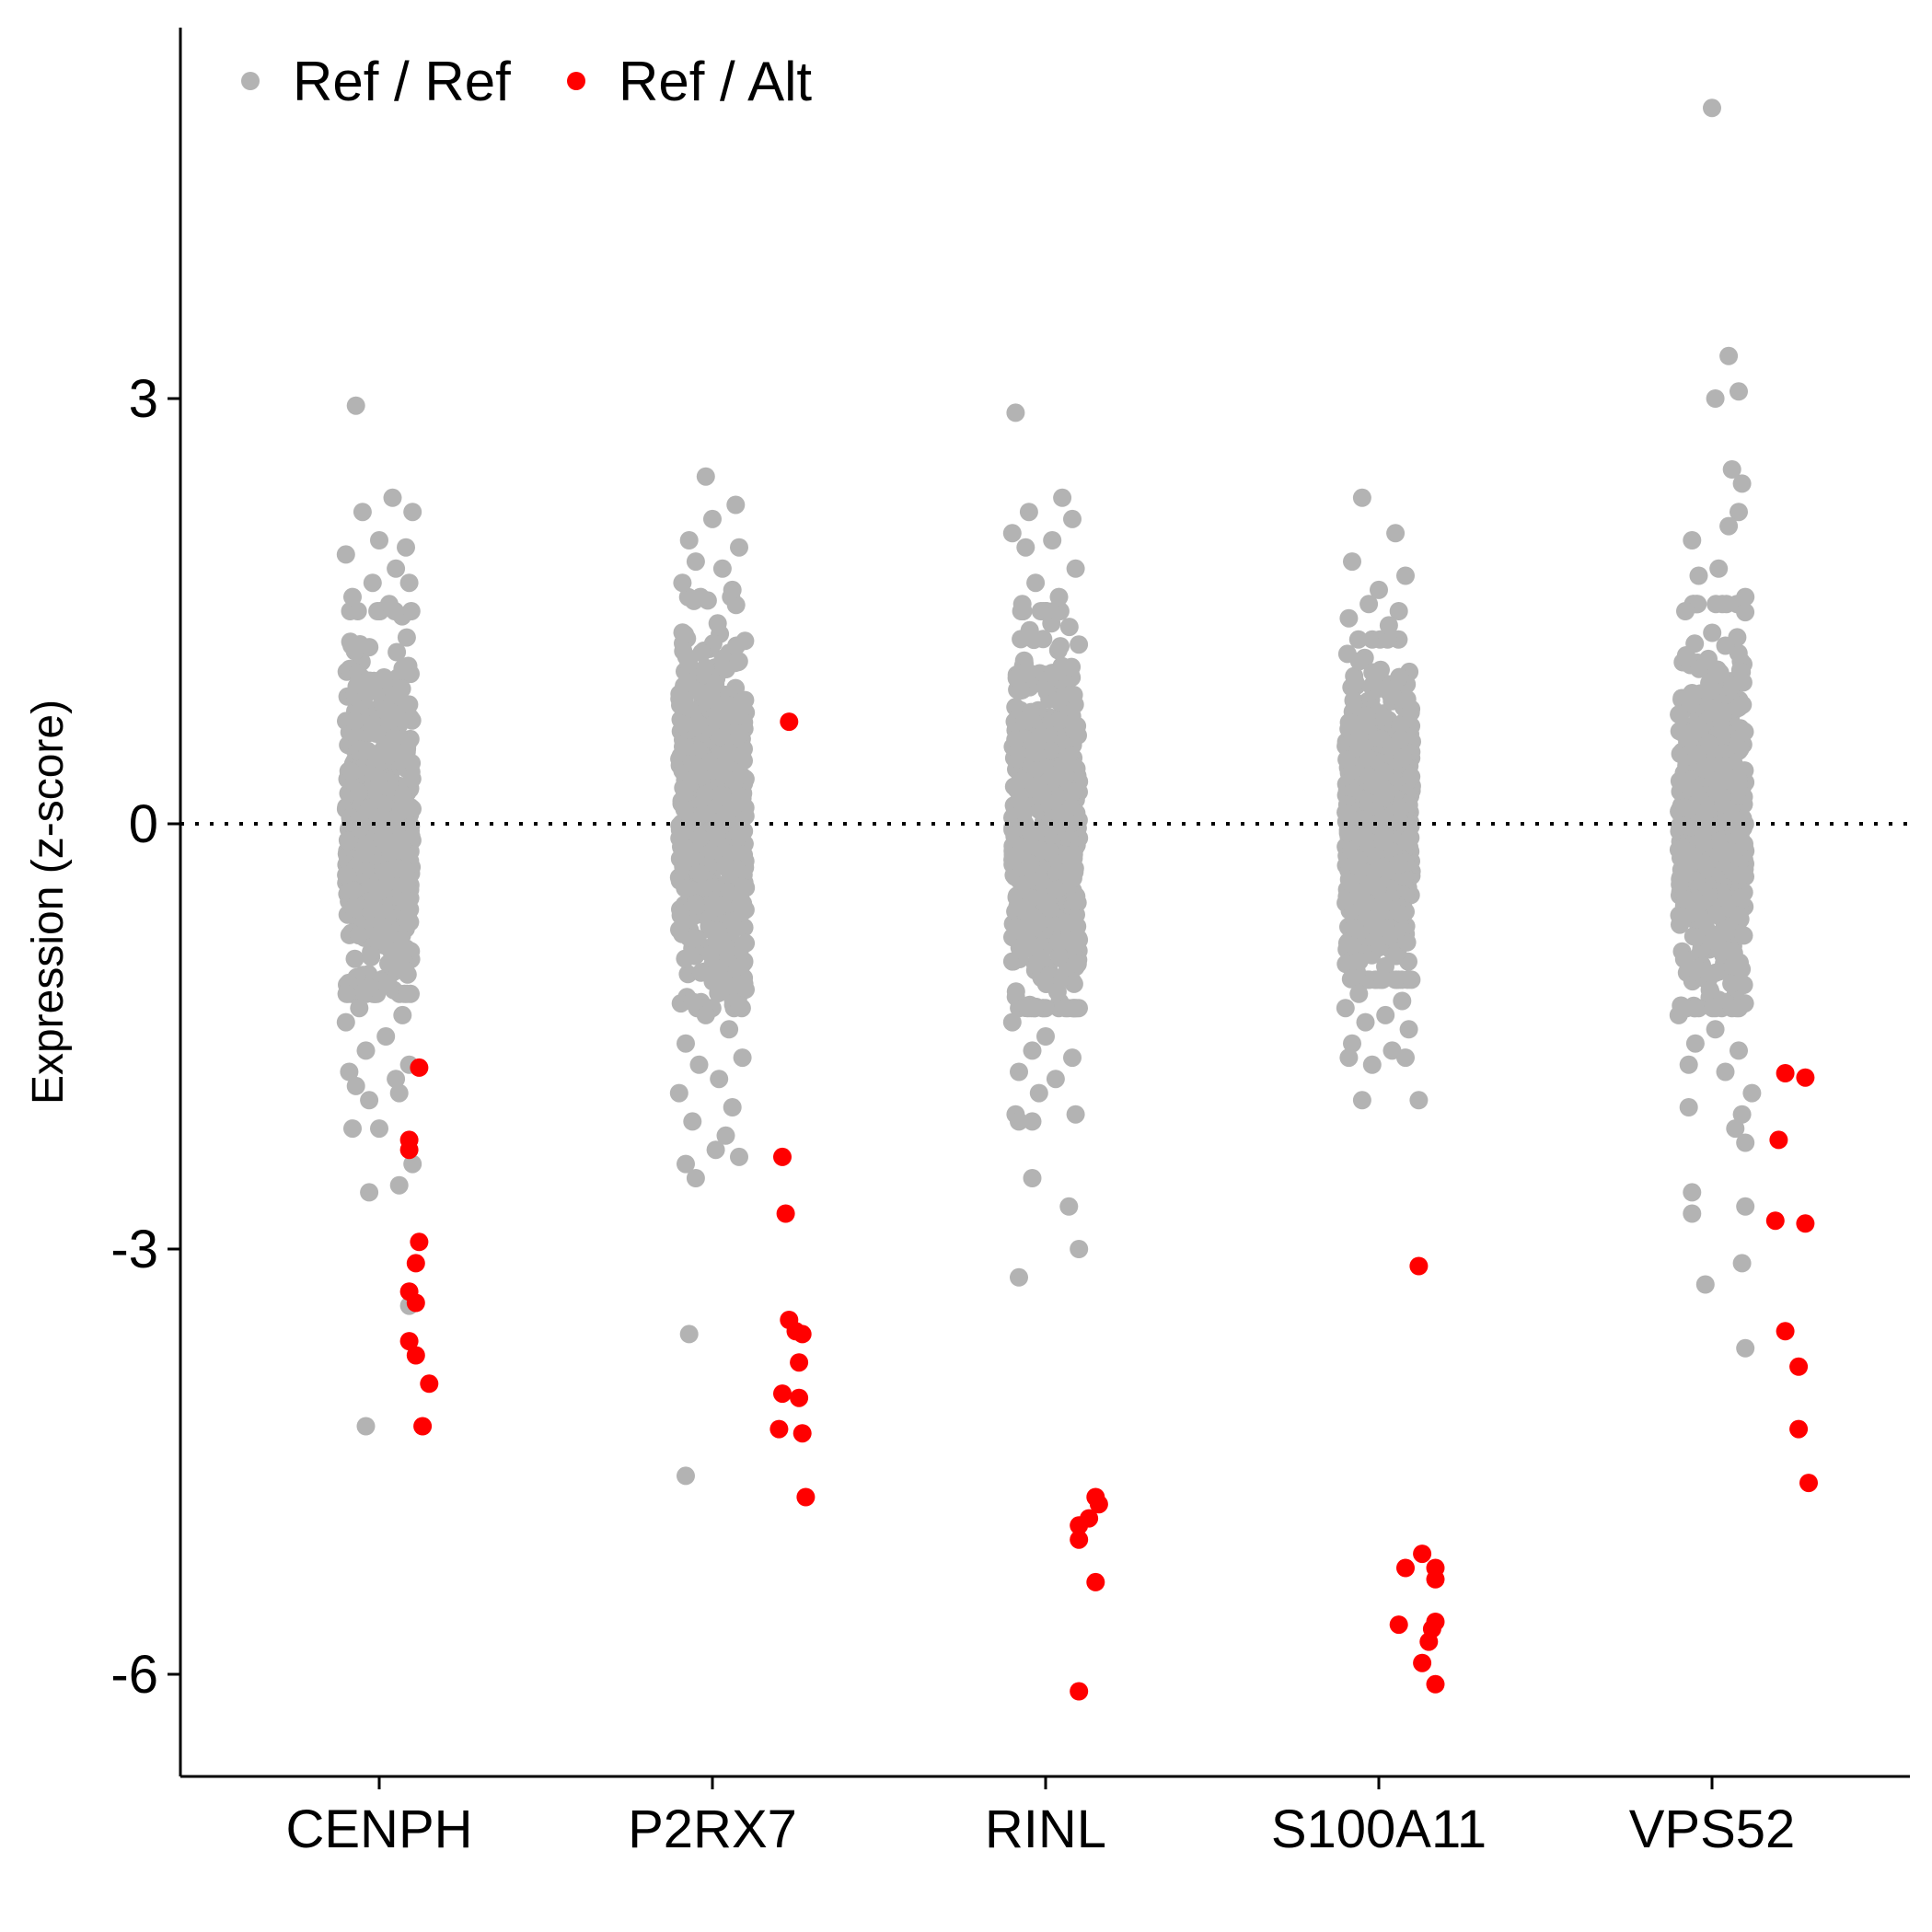  I want to click on legend-label: Ref / Ref, so click(402, 82).